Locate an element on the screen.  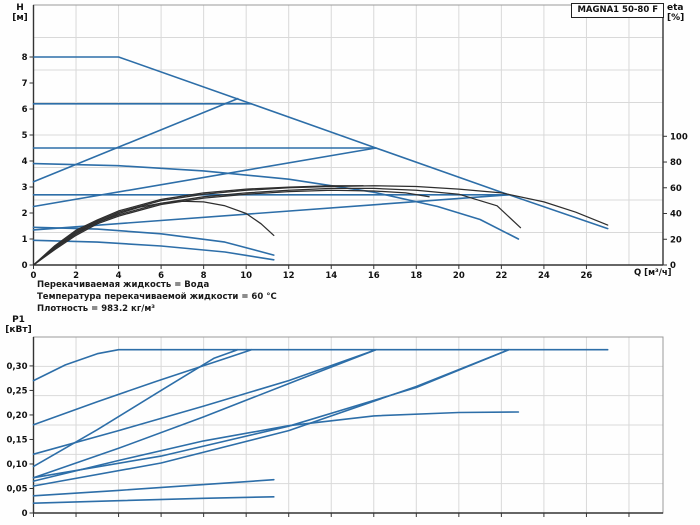
series-power-max is located at coordinates (320, 365).